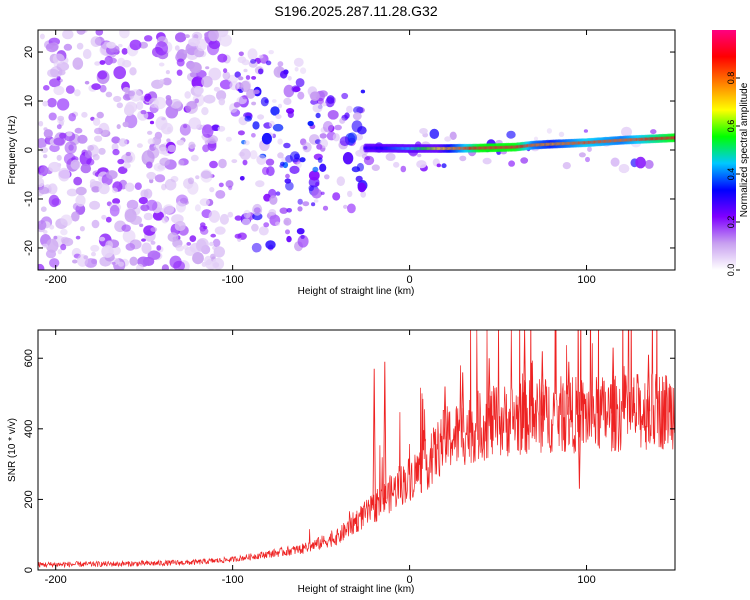 This screenshot has height=600, width=750. What do you see at coordinates (29, 101) in the screenshot?
I see `y-tick-label: 10` at bounding box center [29, 101].